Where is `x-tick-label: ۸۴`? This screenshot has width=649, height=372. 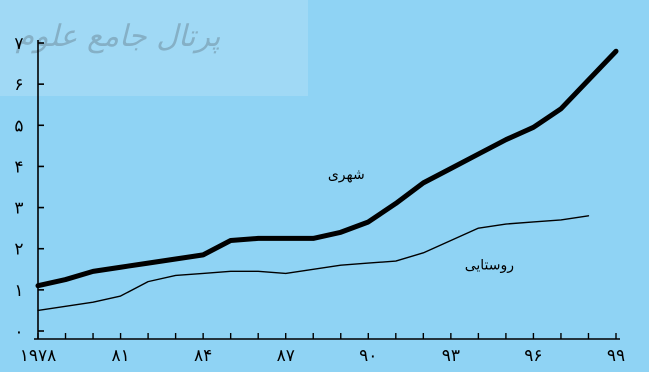
x-tick-label: ۸۴ is located at coordinates (203, 356).